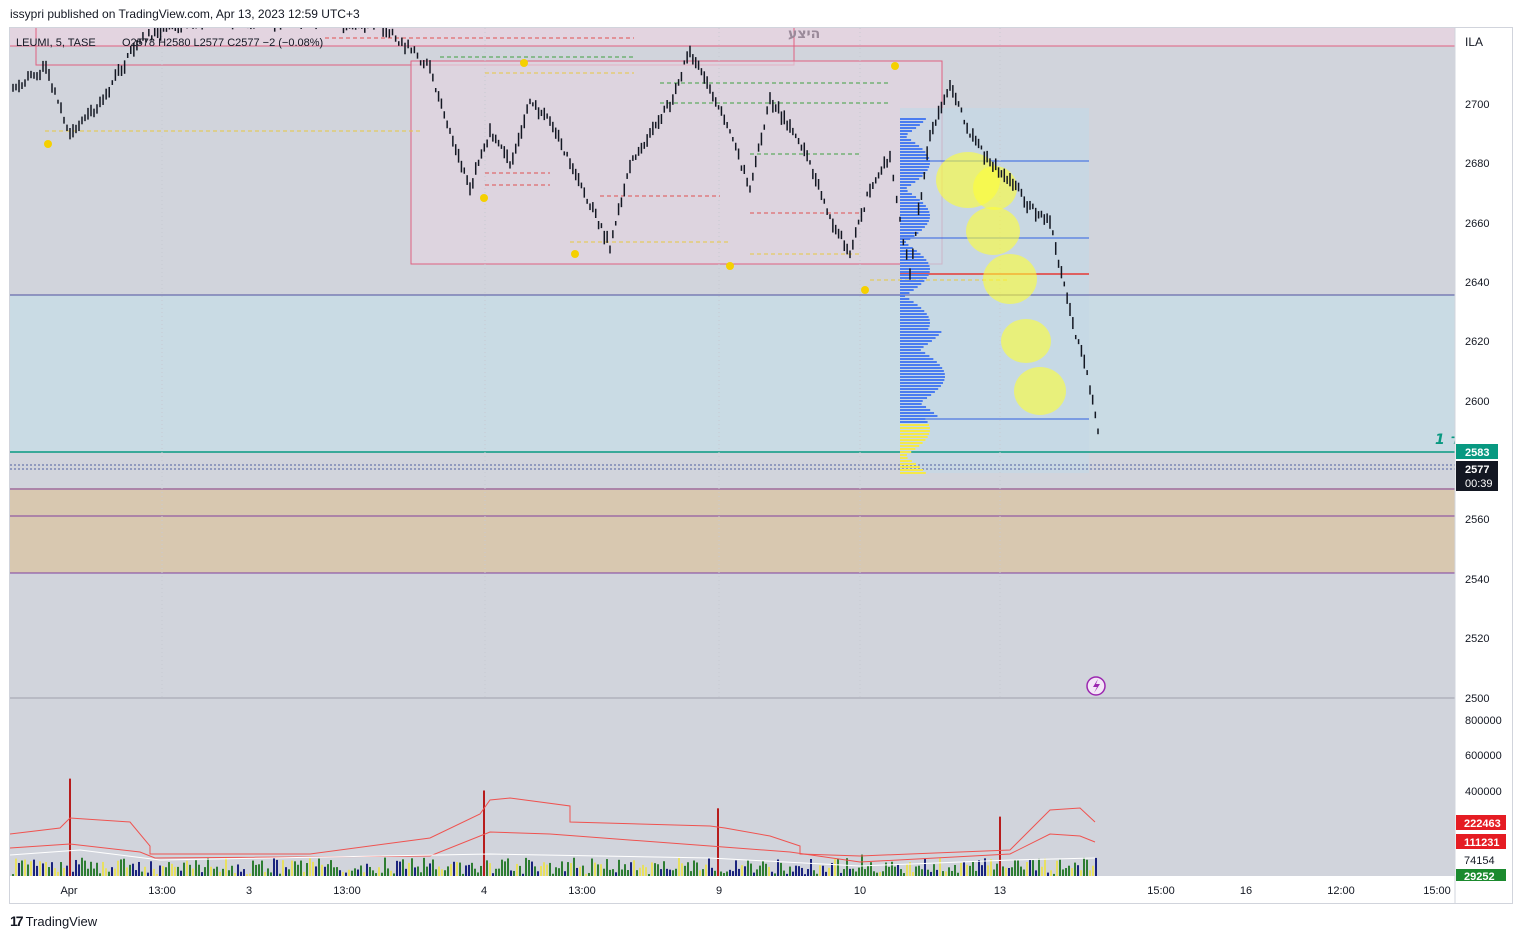 The height and width of the screenshot is (939, 1523). Describe the element at coordinates (68, 891) in the screenshot. I see `time-tick: Apr` at that location.